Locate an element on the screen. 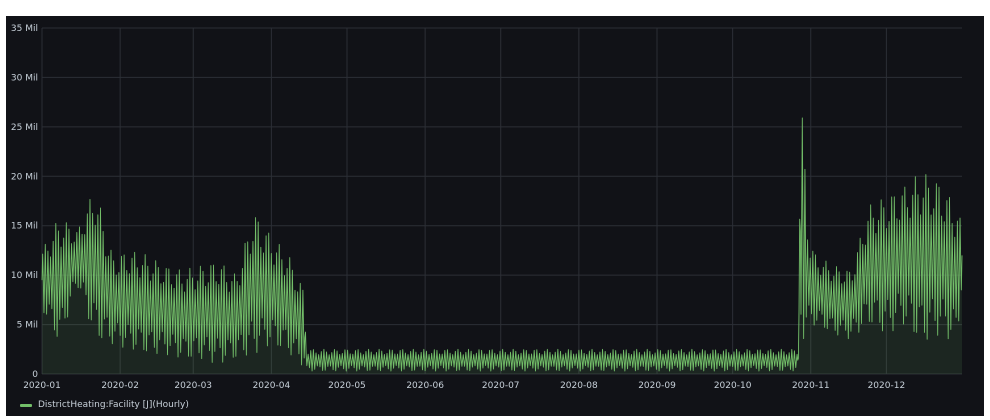 Image resolution: width=990 pixels, height=420 pixels. y-tick-label: 10 Mil is located at coordinates (24, 276).